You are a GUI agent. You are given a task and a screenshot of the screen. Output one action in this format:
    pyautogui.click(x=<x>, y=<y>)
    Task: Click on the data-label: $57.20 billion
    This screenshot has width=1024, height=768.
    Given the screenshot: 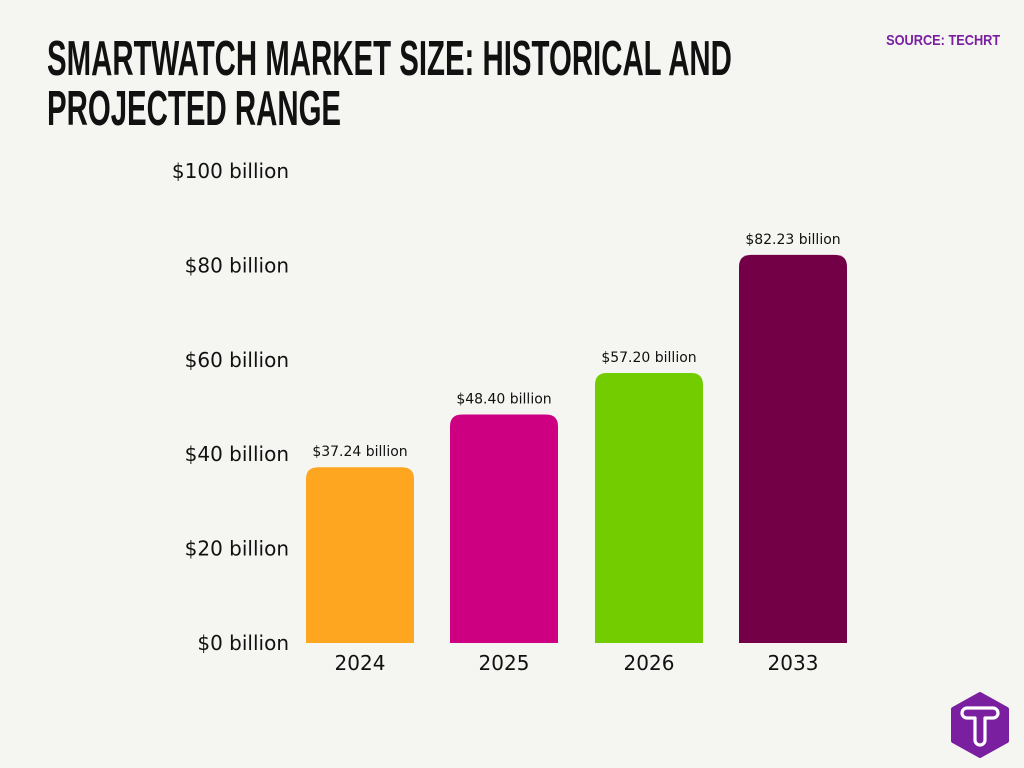 What is the action you would take?
    pyautogui.click(x=648, y=358)
    